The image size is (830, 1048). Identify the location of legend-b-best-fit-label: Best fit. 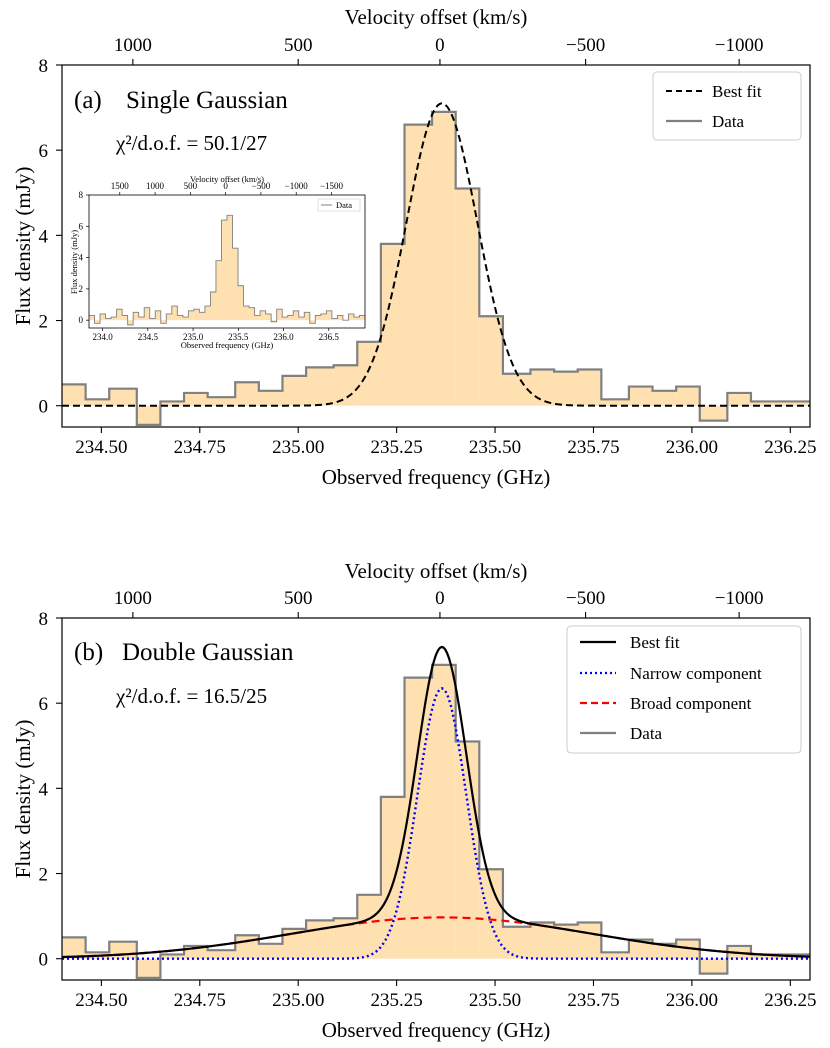
(655, 642).